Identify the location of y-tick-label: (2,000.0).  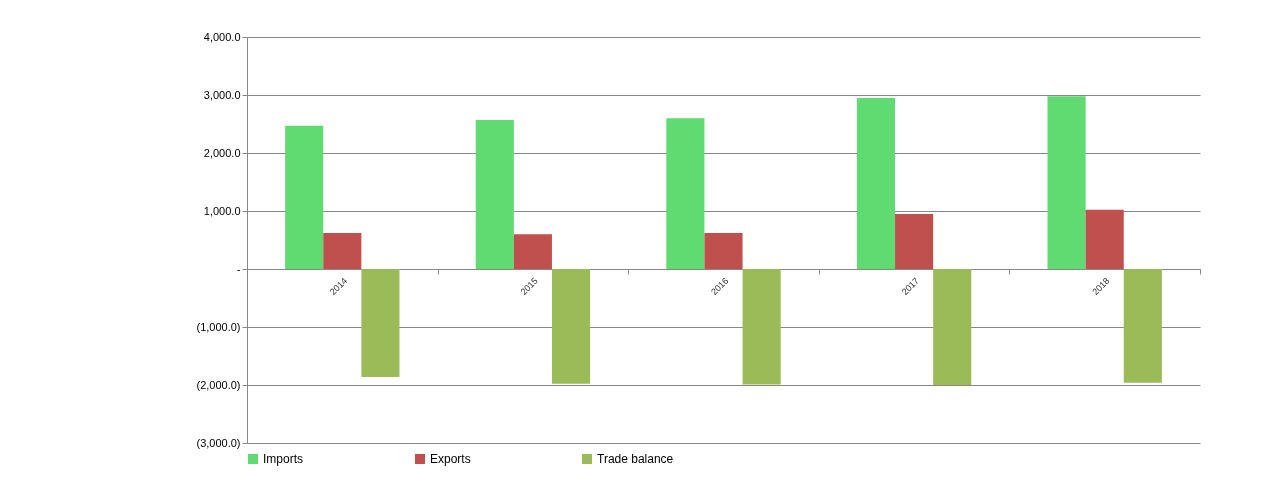
(218, 384).